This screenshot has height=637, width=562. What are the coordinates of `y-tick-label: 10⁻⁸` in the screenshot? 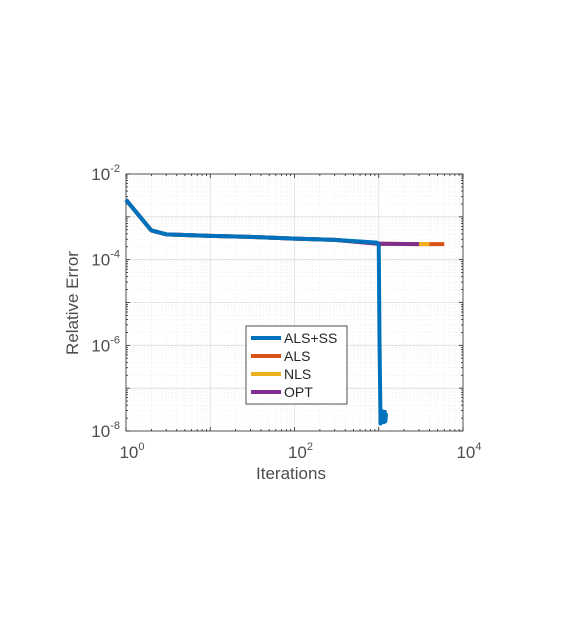 It's located at (105, 430).